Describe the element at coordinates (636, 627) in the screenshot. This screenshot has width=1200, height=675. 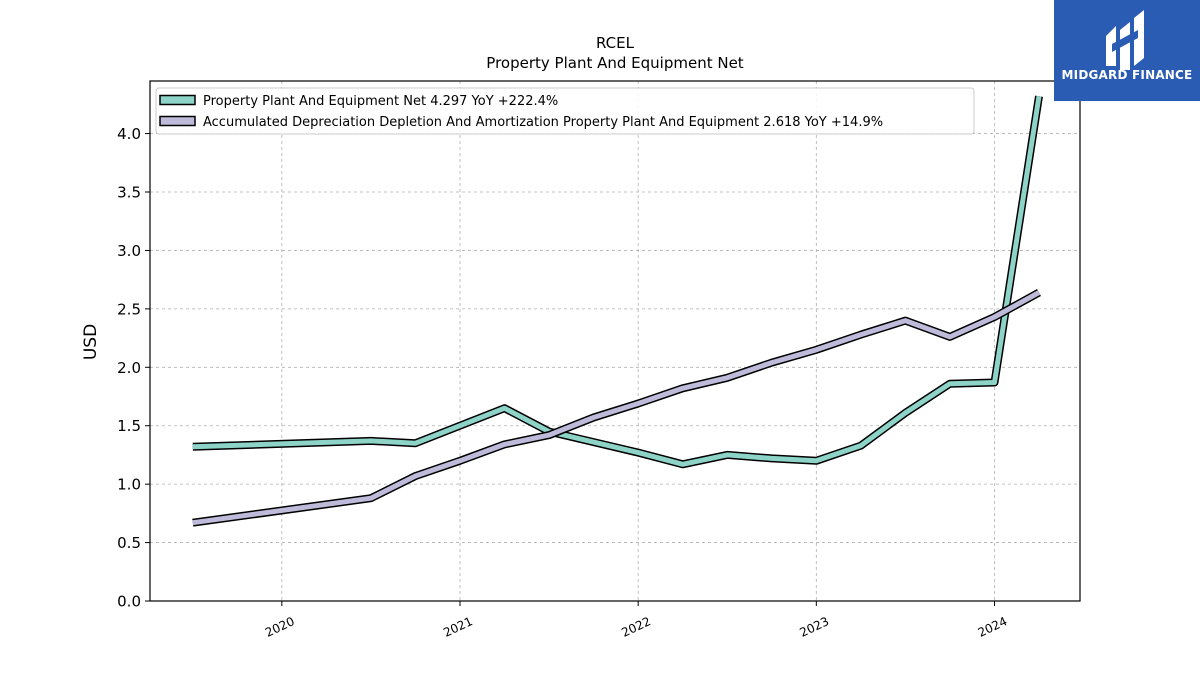
I see `x-tick-label: 2022` at that location.